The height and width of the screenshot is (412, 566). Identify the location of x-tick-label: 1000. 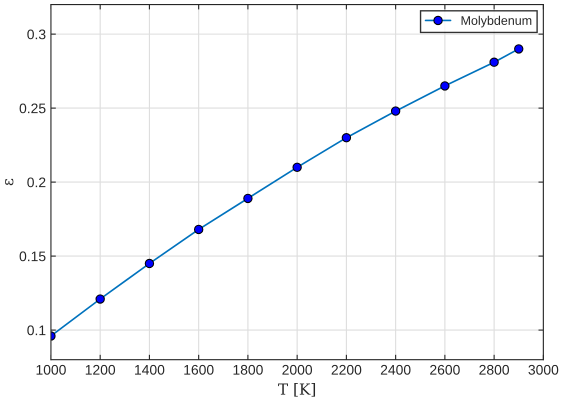
(51, 369).